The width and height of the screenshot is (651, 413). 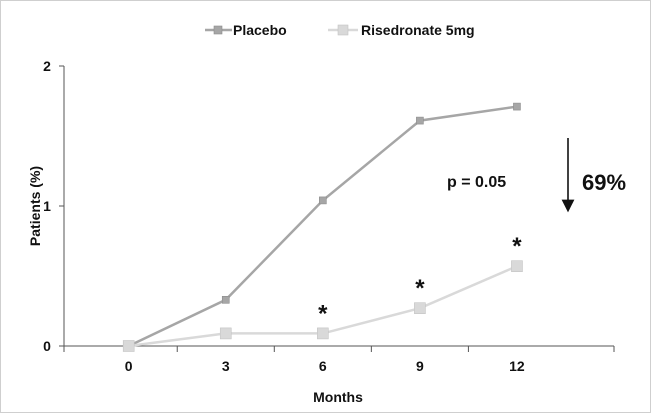 What do you see at coordinates (218, 30) in the screenshot?
I see `legend-marker-placebo` at bounding box center [218, 30].